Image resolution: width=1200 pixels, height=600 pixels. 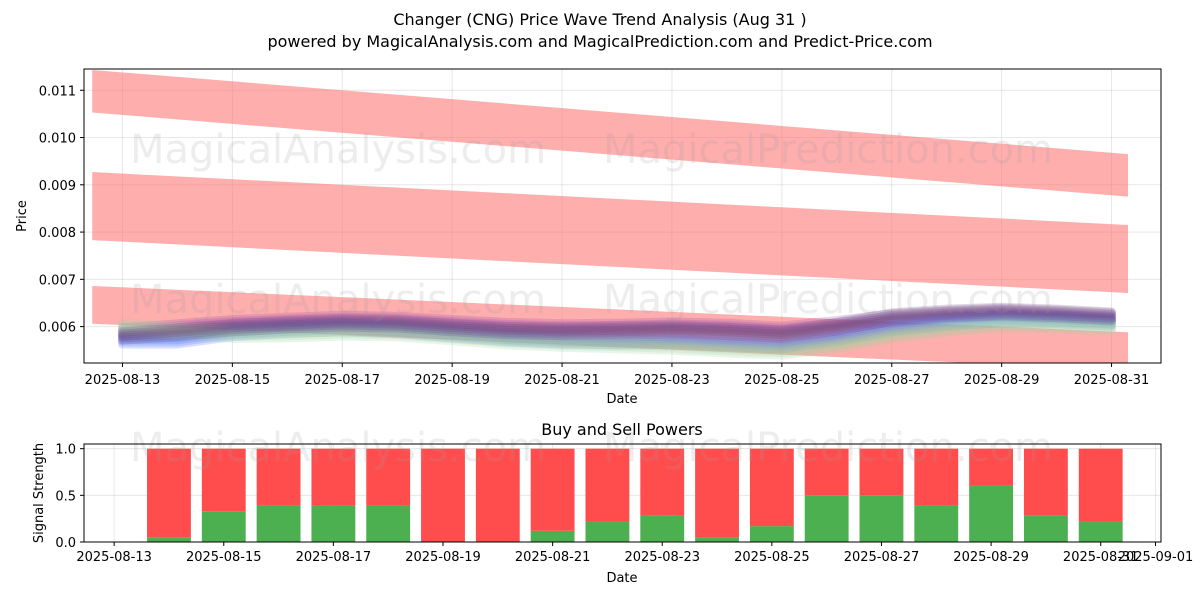 I want to click on x-tick-label: 2025-08-29, so click(x=1002, y=380).